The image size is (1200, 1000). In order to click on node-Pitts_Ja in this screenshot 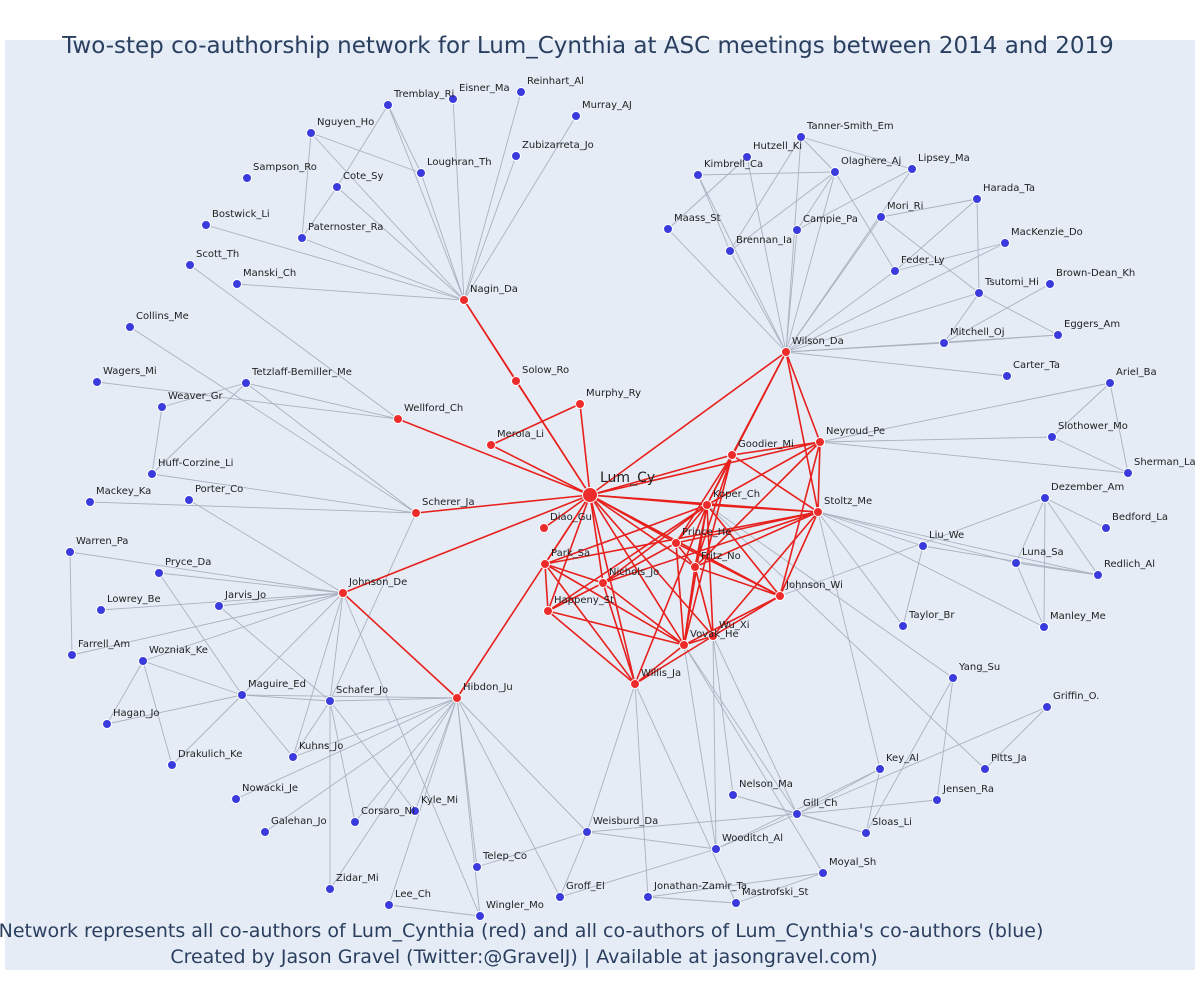, I will do `click(985, 769)`.